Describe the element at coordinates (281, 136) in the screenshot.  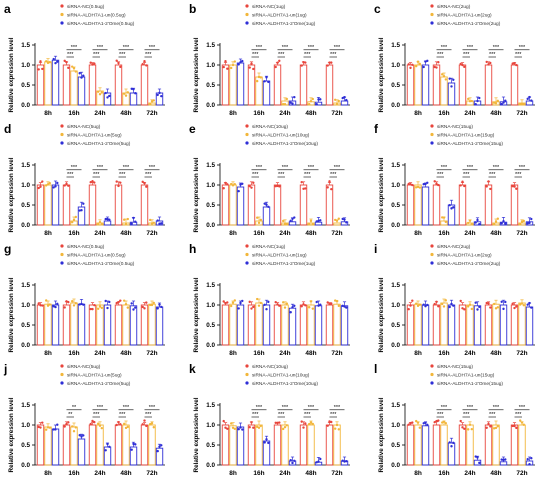
I see `legend-entry: siRNA-ALDH7A1-un(10ug)` at that location.